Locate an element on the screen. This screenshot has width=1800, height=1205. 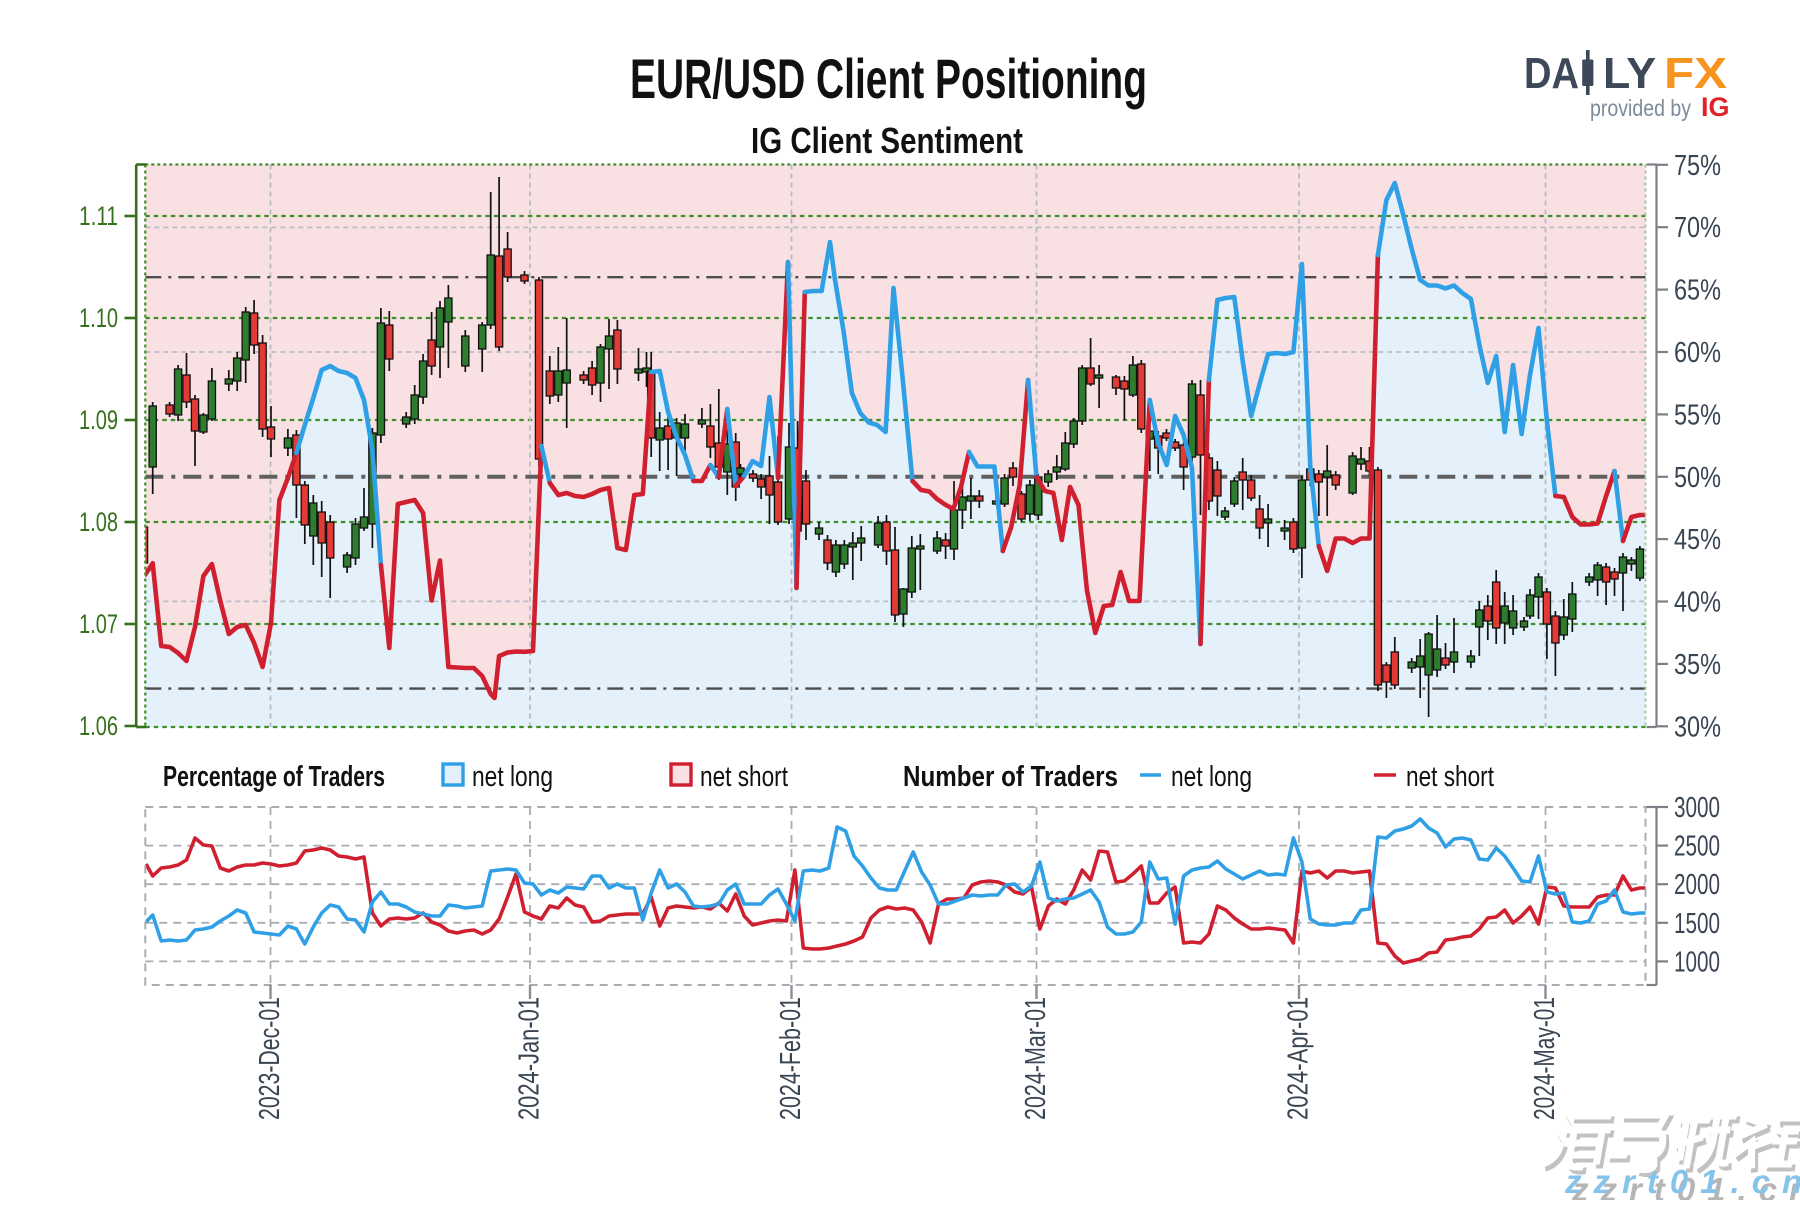
svg-text: DA is located at coordinates (1551, 73).